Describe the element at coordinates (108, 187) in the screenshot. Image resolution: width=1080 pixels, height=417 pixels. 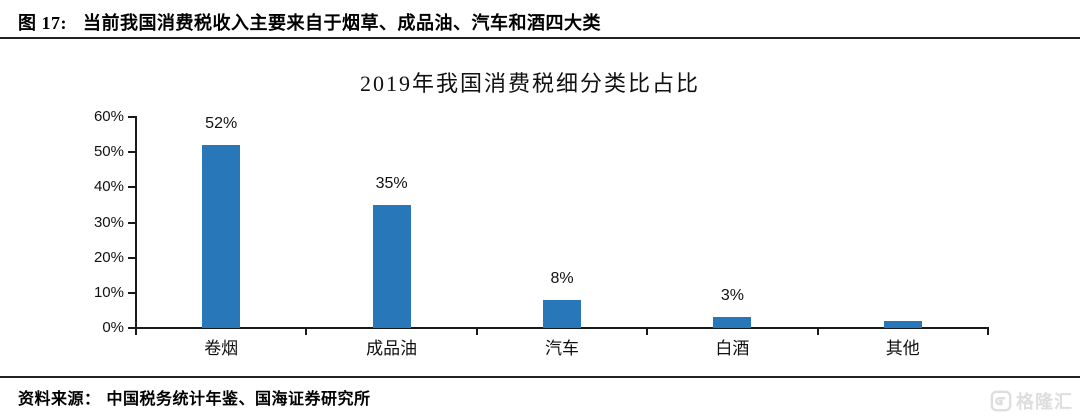
I see `y-tick-label: 40%` at that location.